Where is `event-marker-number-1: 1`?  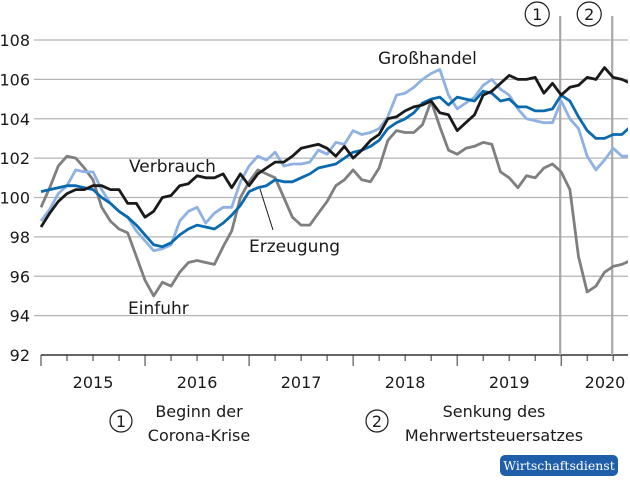 event-marker-number-1: 1 is located at coordinates (537, 14).